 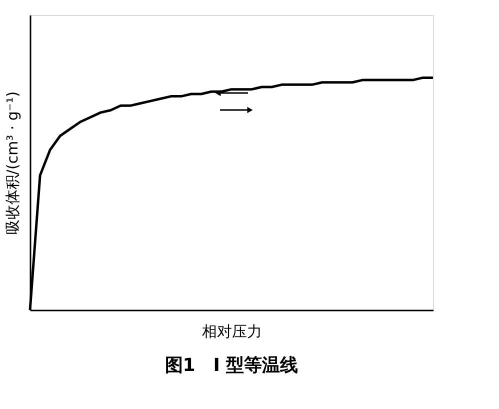 What do you see at coordinates (232, 331) in the screenshot?
I see `x-axis-title: 相对压力` at bounding box center [232, 331].